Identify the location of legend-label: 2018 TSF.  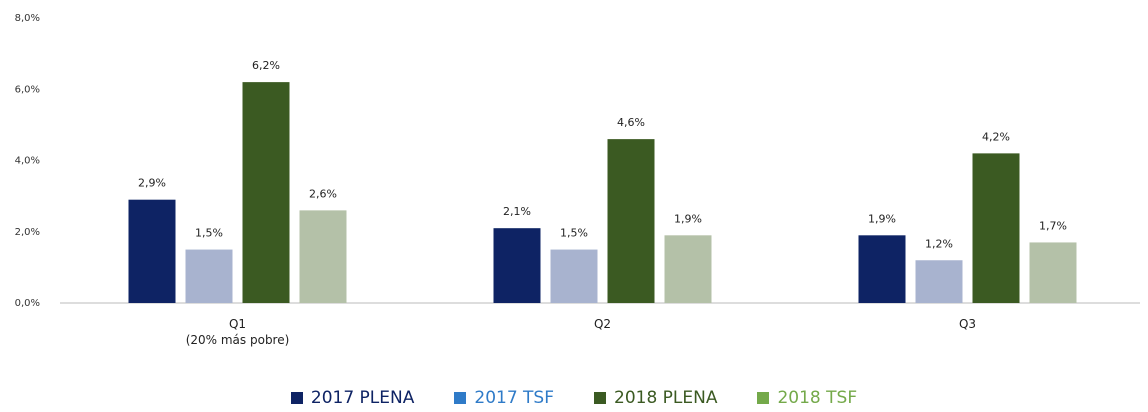
(817, 398).